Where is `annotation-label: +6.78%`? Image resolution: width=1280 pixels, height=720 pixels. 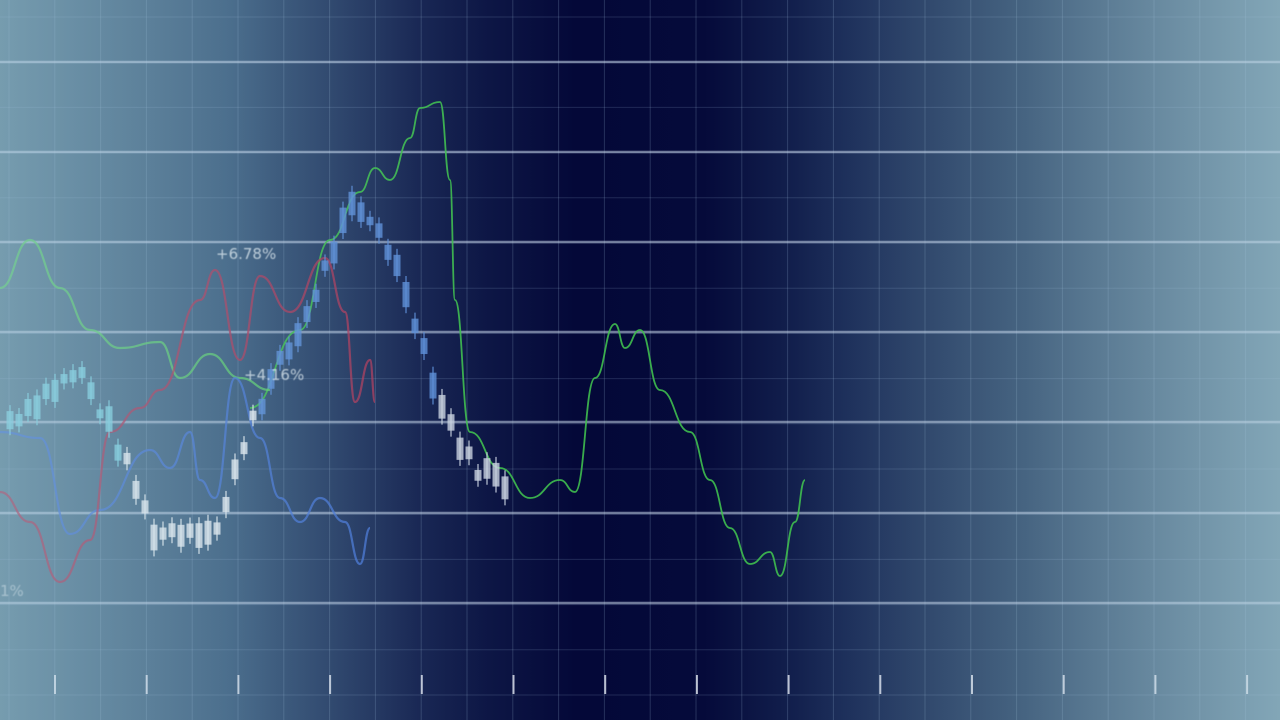
annotation-label: +6.78% is located at coordinates (246, 254).